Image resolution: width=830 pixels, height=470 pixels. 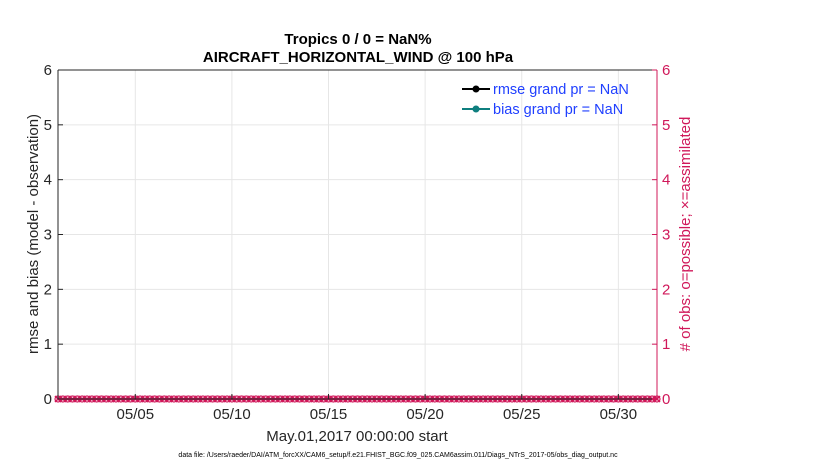 What do you see at coordinates (558, 110) in the screenshot?
I see `legend-bias-label: bias grand pr = NaN` at bounding box center [558, 110].